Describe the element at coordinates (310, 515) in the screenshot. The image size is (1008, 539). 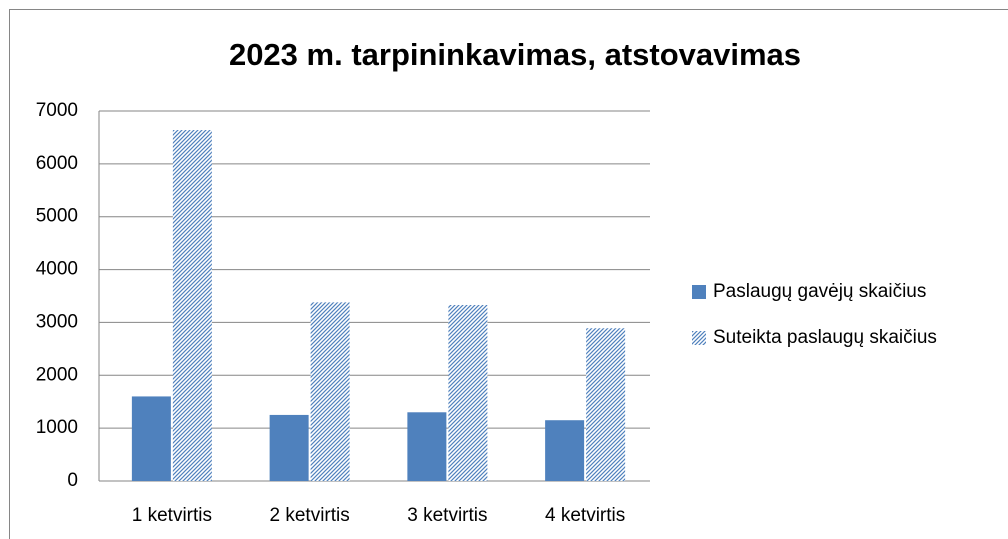
I see `x-tick-label: 2 ketvirtis` at that location.